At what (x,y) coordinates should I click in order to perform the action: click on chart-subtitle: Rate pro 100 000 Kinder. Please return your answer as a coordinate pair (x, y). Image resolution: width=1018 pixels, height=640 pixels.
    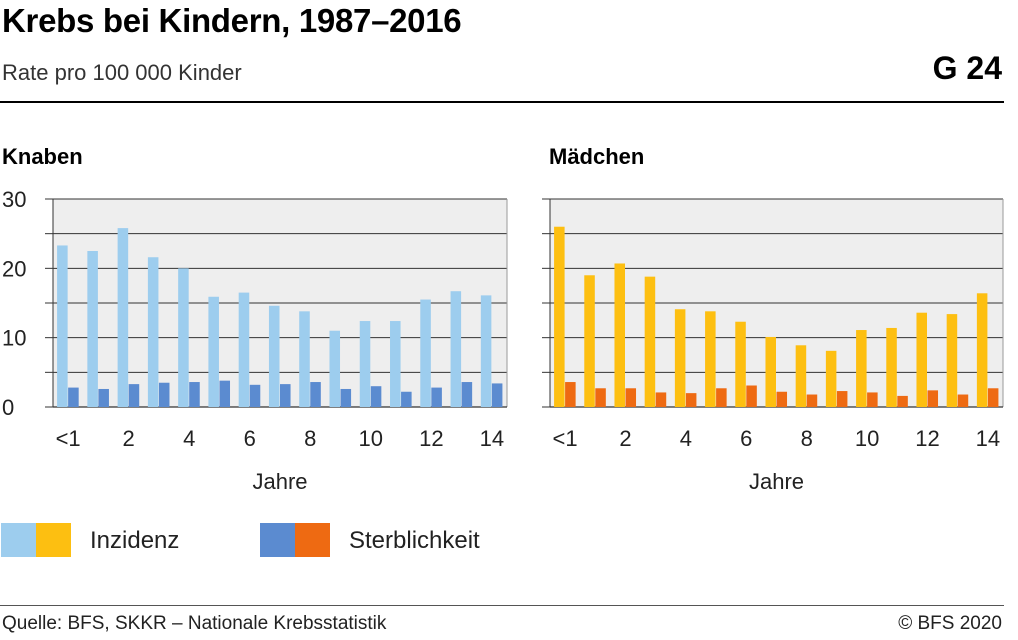
    Looking at the image, I should click on (122, 72).